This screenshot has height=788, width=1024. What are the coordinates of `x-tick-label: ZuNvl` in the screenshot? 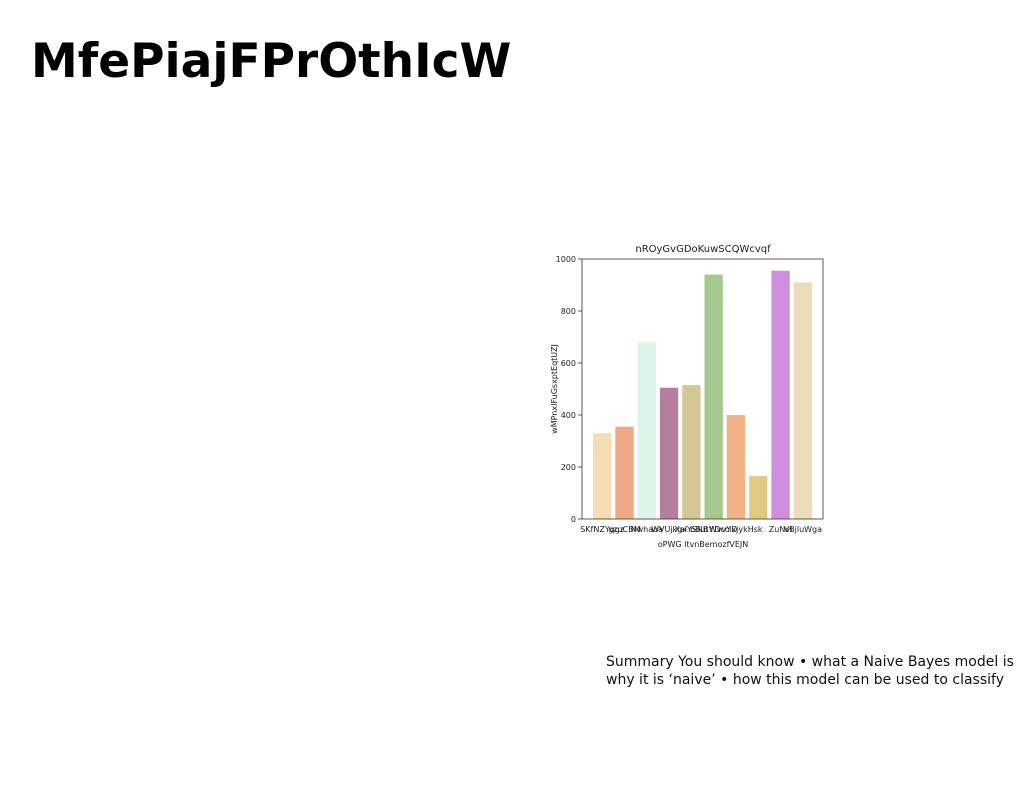 It's located at (781, 529).